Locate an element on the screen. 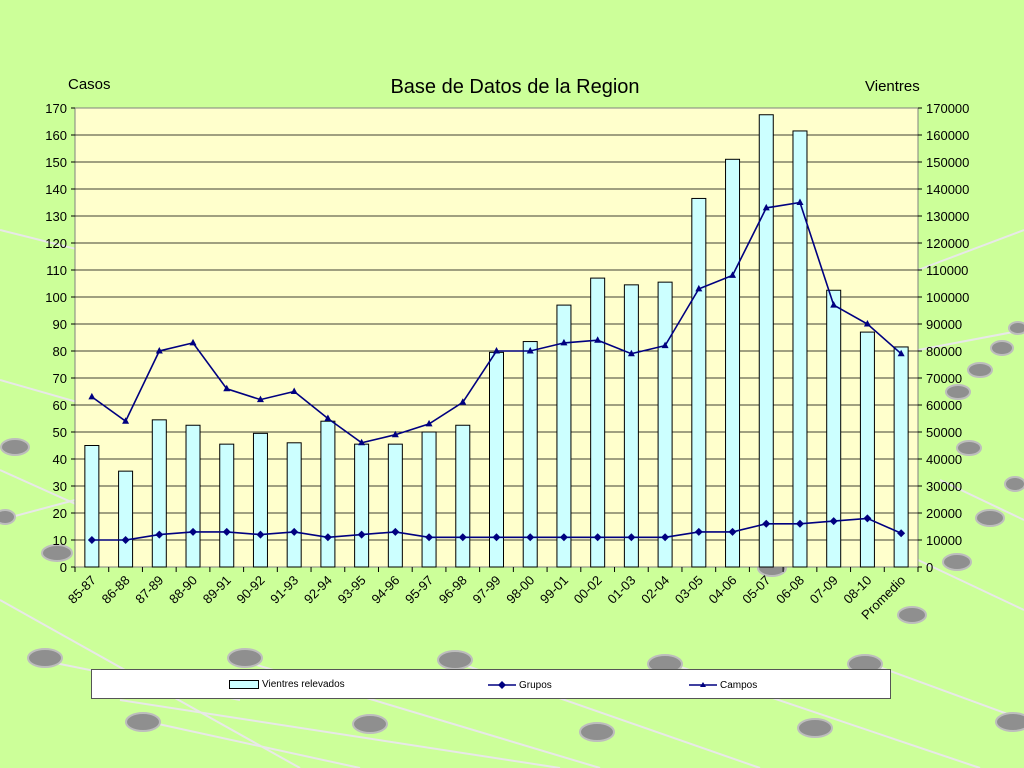 The height and width of the screenshot is (768, 1024). x-tick-label: 07-09 is located at coordinates (824, 590).